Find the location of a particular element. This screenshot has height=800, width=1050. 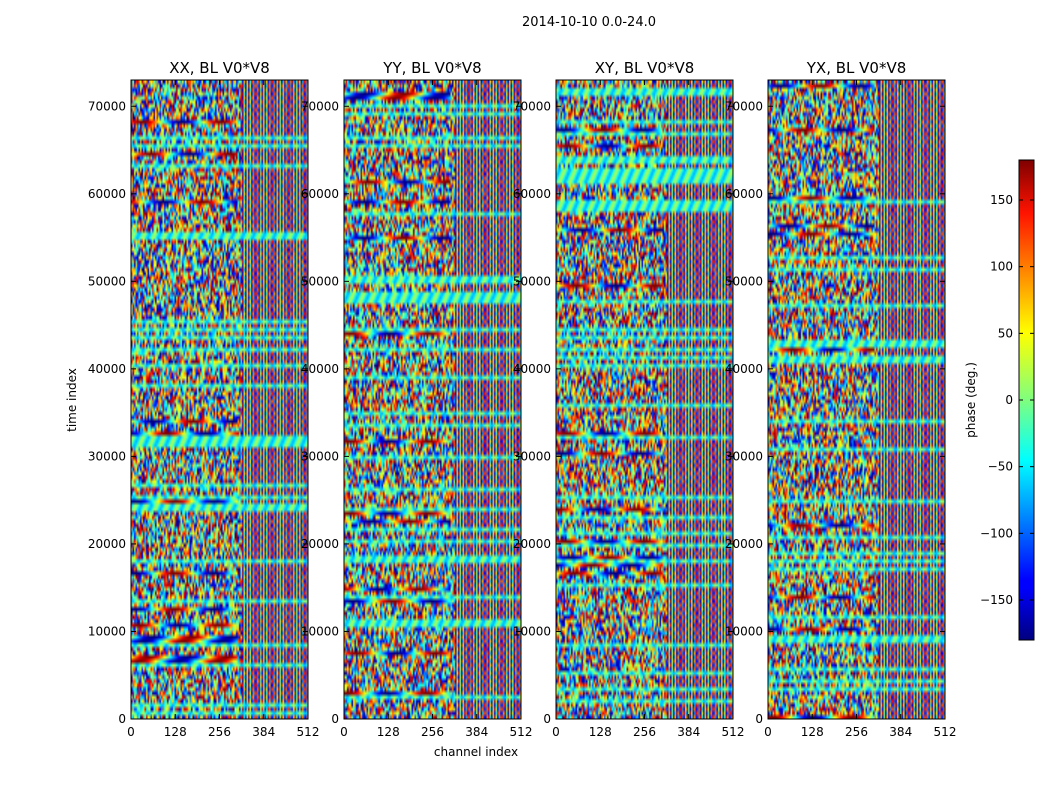

panel-title: XX, BL V0*V8 is located at coordinates (219, 68).